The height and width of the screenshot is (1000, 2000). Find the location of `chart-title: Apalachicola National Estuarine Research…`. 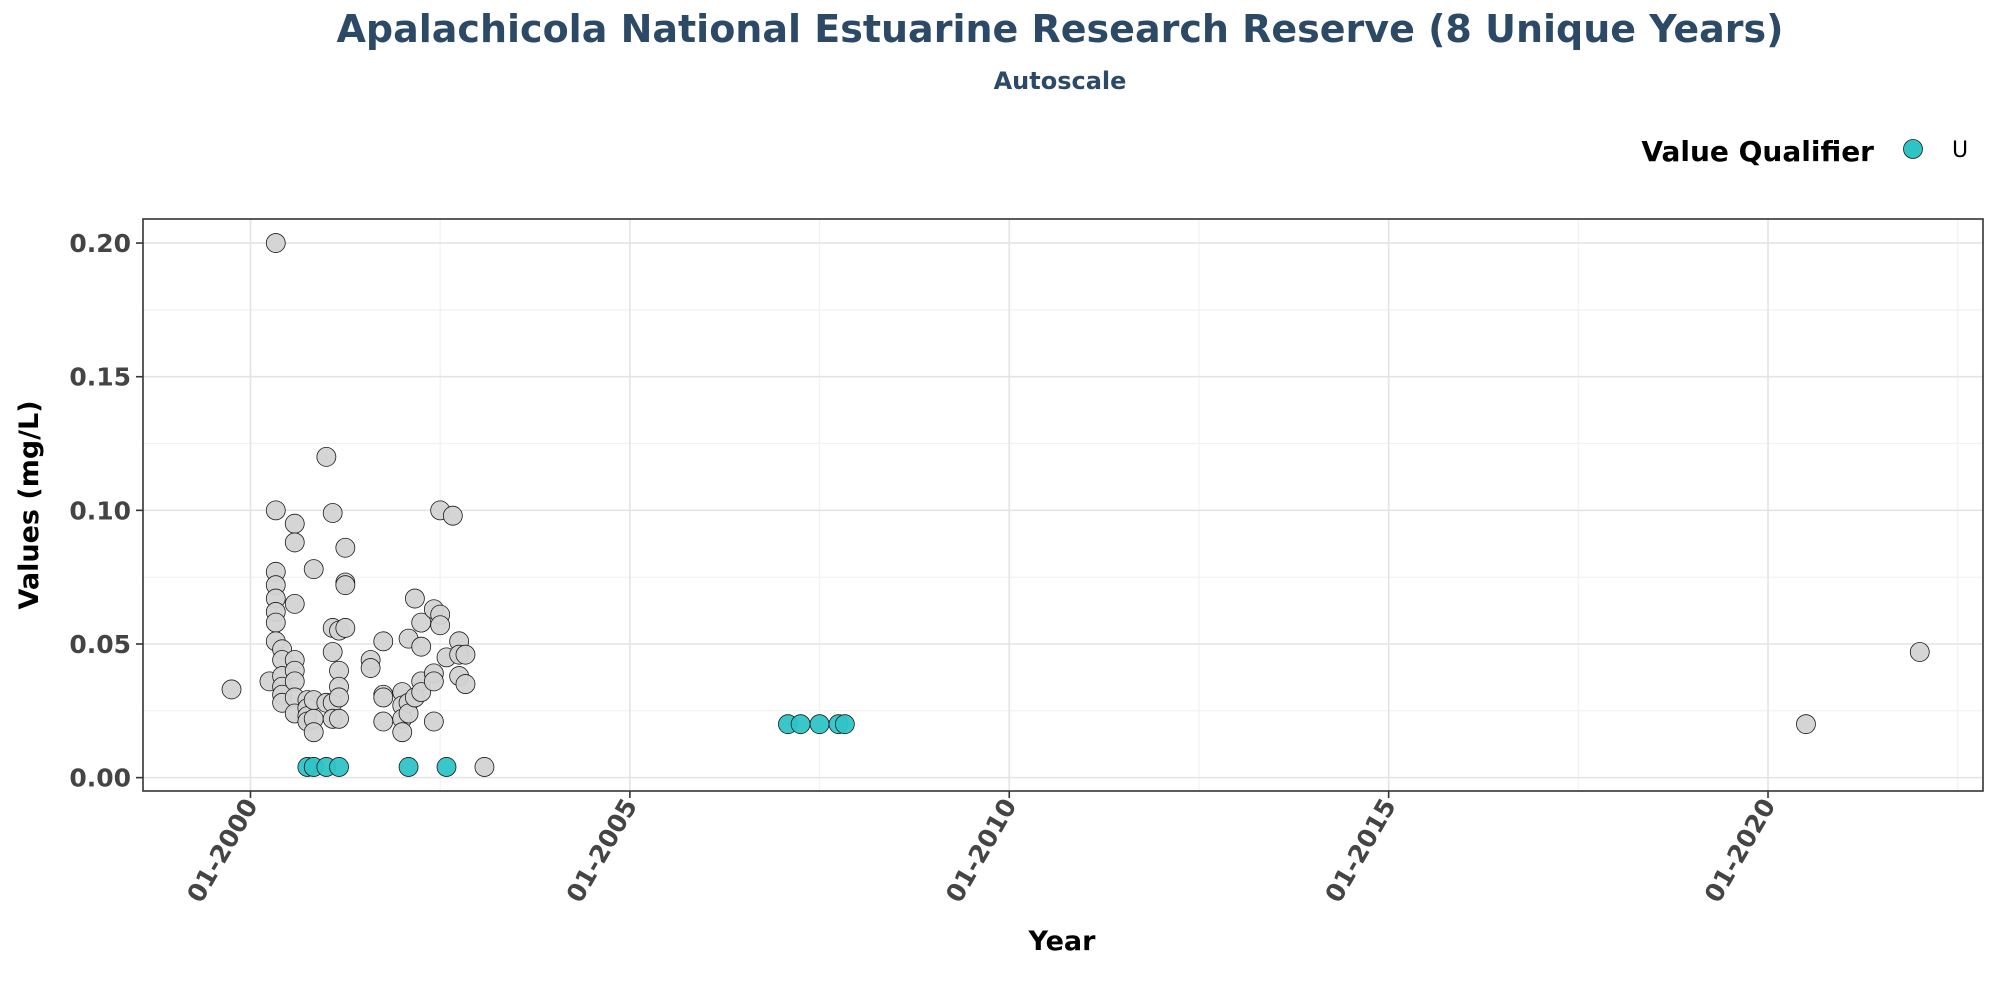

chart-title: Apalachicola National Estuarine Research… is located at coordinates (1060, 29).